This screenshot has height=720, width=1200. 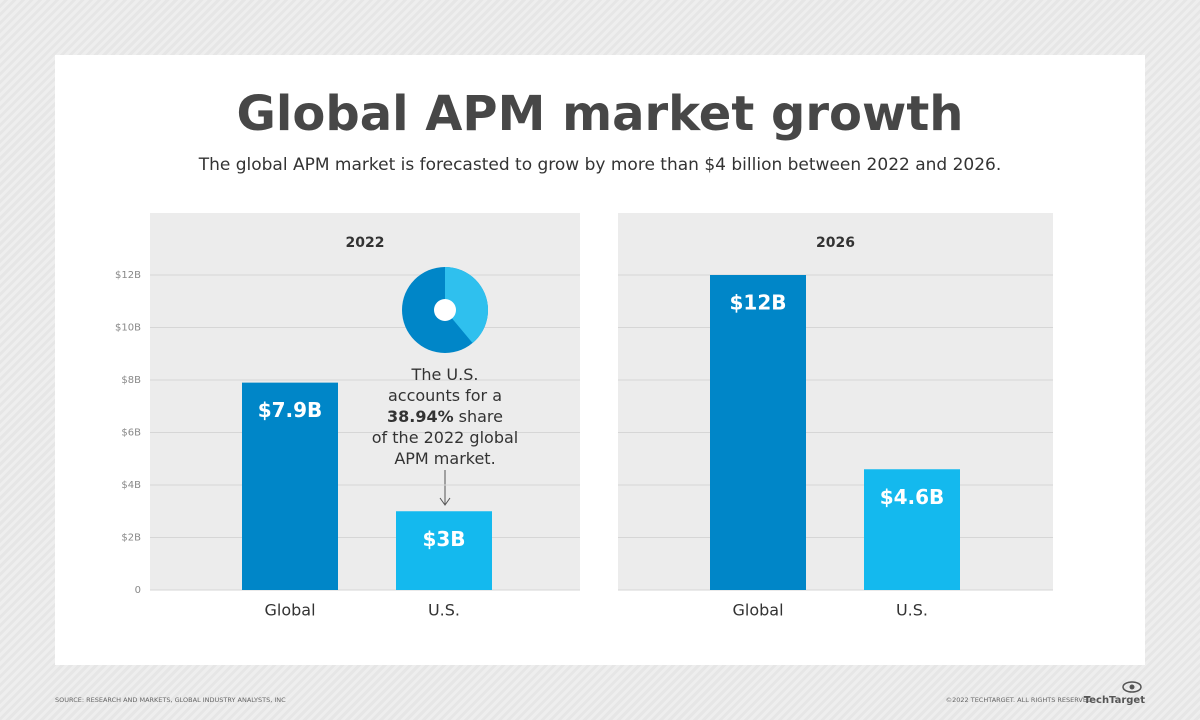 What do you see at coordinates (835, 243) in the screenshot?
I see `panel-title: 2026` at bounding box center [835, 243].